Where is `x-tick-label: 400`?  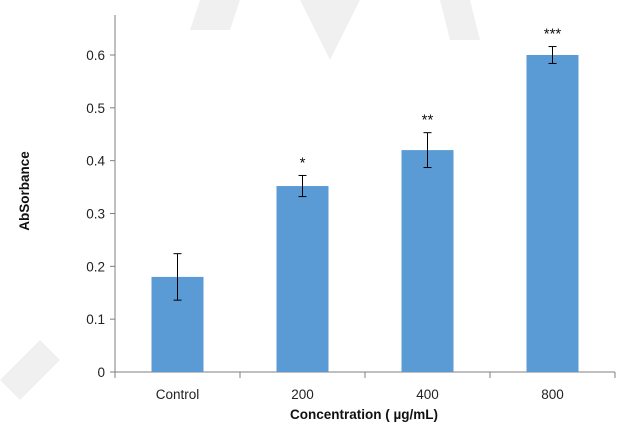 x-tick-label: 400 is located at coordinates (427, 394).